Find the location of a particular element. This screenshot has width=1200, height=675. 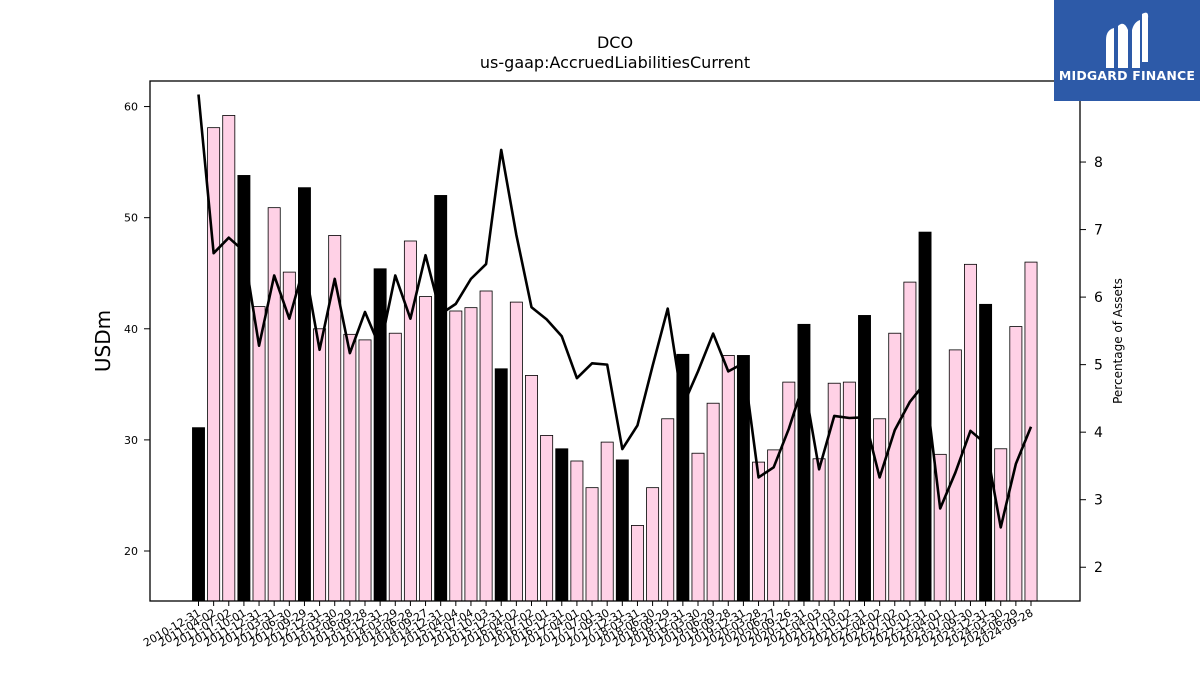

logo-mark-icon is located at coordinates (1127, 40).